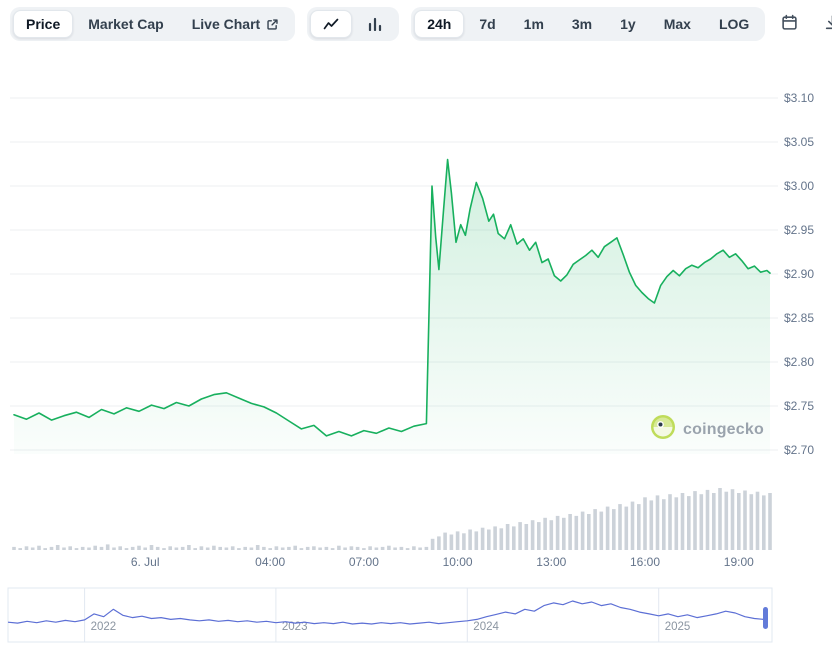 Image resolution: width=832 pixels, height=649 pixels. I want to click on tab-market-cap: Market Cap, so click(125, 24).